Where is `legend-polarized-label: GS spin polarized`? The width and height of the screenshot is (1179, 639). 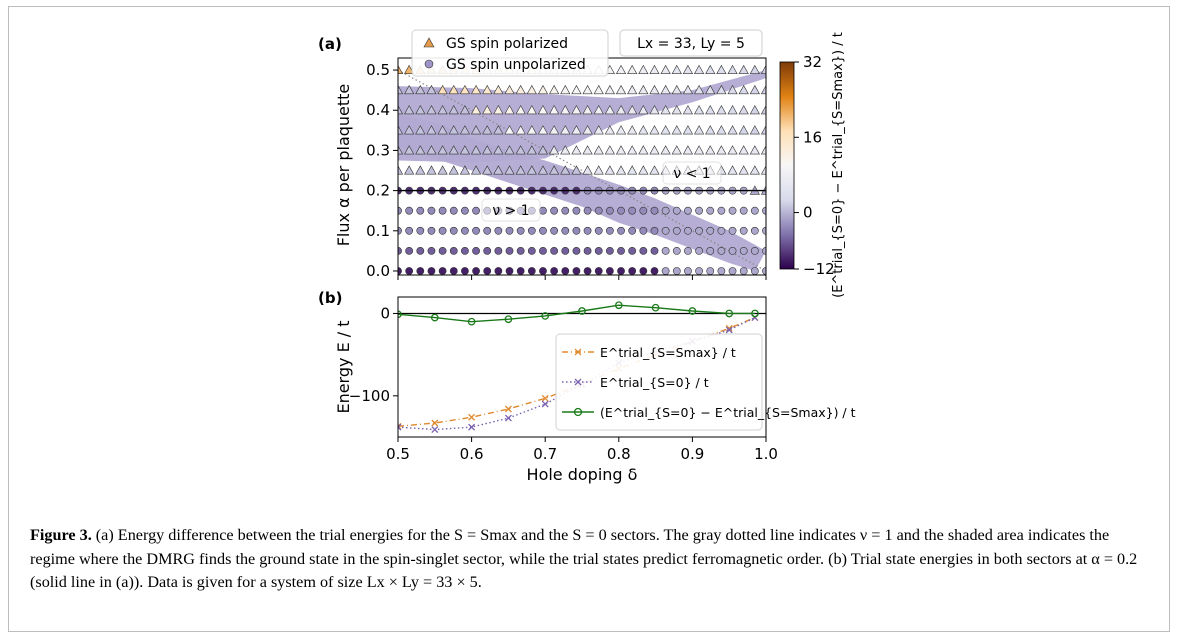 legend-polarized-label: GS spin polarized is located at coordinates (507, 44).